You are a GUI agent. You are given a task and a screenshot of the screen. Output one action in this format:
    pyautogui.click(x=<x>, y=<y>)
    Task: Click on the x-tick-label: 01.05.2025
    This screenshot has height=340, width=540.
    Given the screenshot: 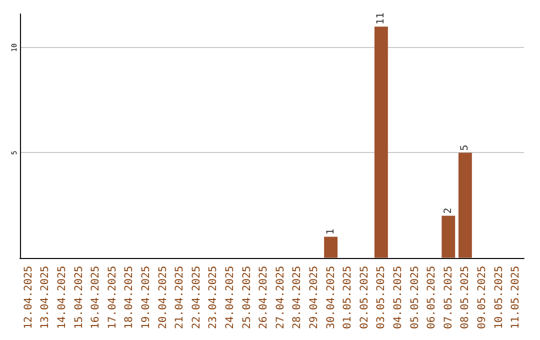 What is the action you would take?
    pyautogui.click(x=348, y=298)
    